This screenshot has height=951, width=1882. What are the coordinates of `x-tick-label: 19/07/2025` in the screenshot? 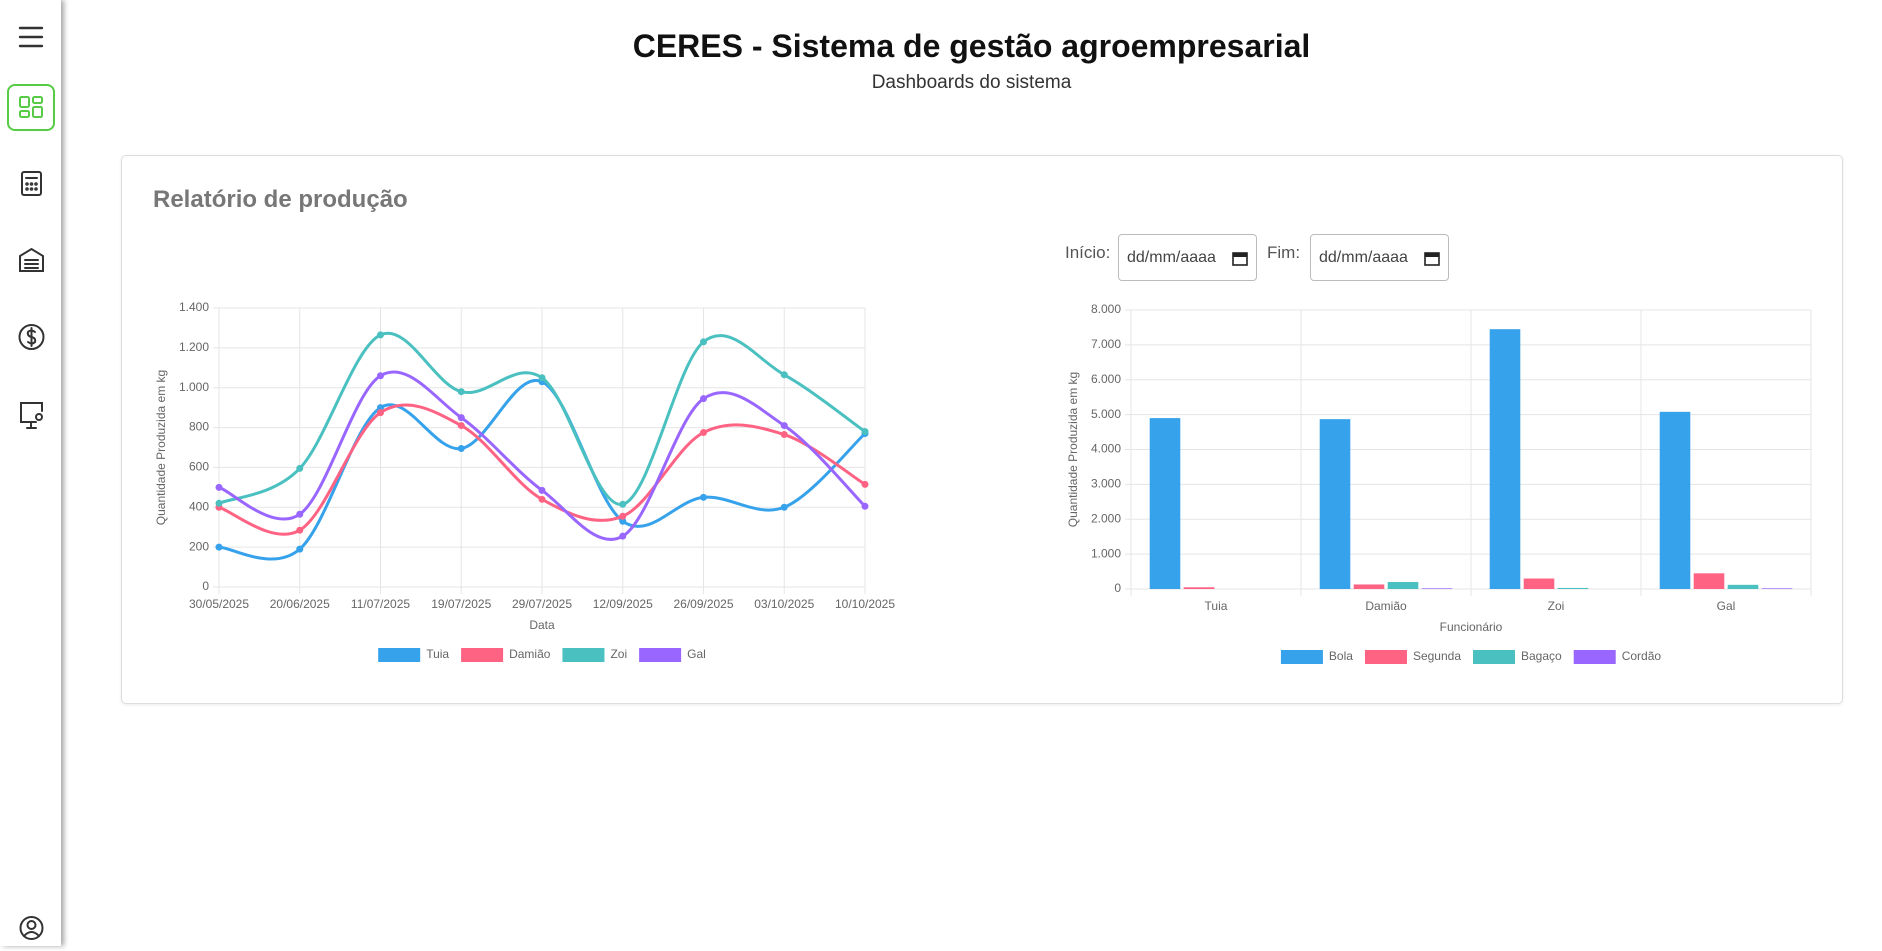 It's located at (461, 604).